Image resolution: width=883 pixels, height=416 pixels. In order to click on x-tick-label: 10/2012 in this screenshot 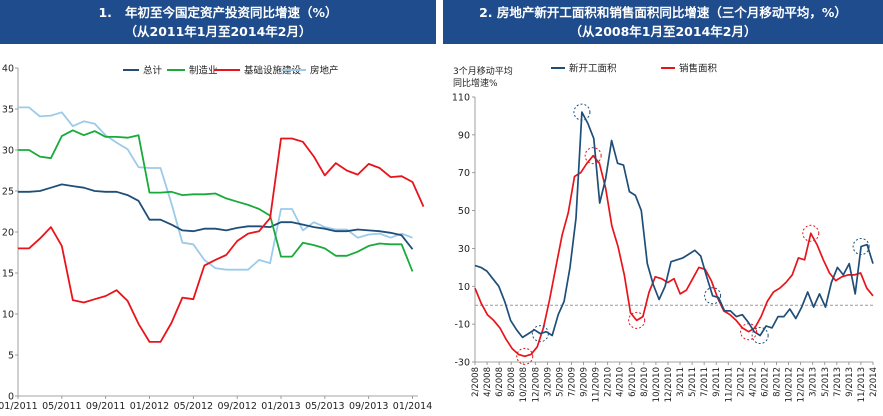, I will do `click(790, 384)`.